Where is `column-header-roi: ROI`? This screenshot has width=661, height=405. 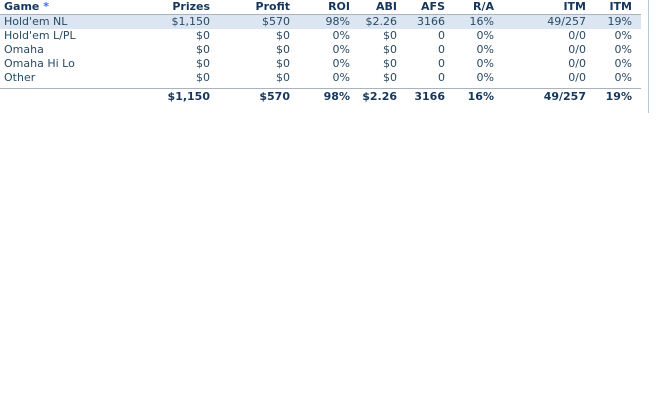 column-header-roi: ROI is located at coordinates (320, 7).